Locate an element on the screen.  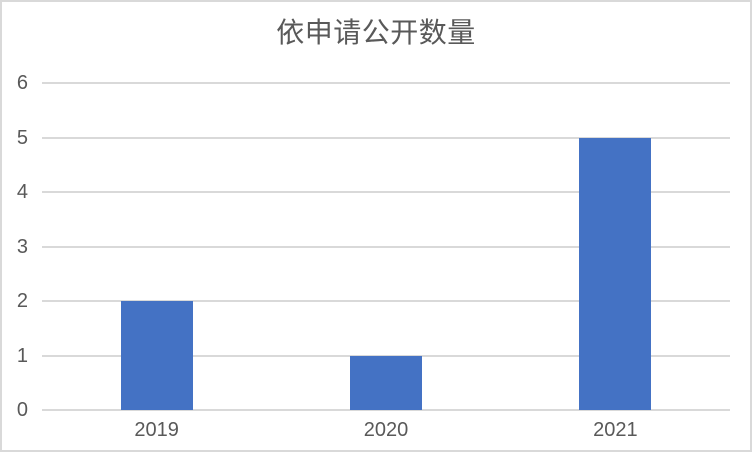
x-axis-tick-label: 2020 is located at coordinates (386, 430).